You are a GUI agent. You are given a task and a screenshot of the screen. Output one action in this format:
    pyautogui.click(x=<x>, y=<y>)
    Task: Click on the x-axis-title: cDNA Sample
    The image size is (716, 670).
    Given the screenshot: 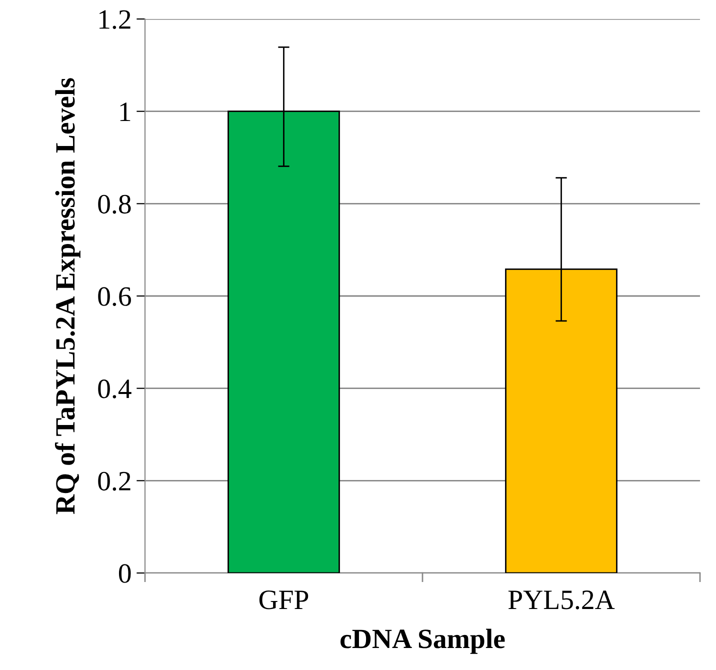 What is the action you would take?
    pyautogui.click(x=422, y=641)
    